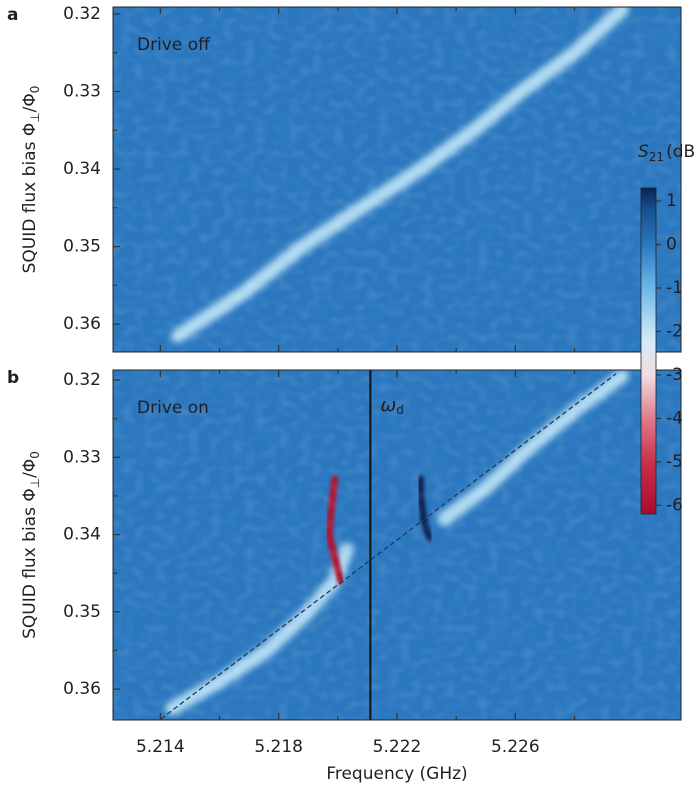 This screenshot has width=696, height=804. What do you see at coordinates (278, 747) in the screenshot?
I see `x-tick-label: 5.218` at bounding box center [278, 747].